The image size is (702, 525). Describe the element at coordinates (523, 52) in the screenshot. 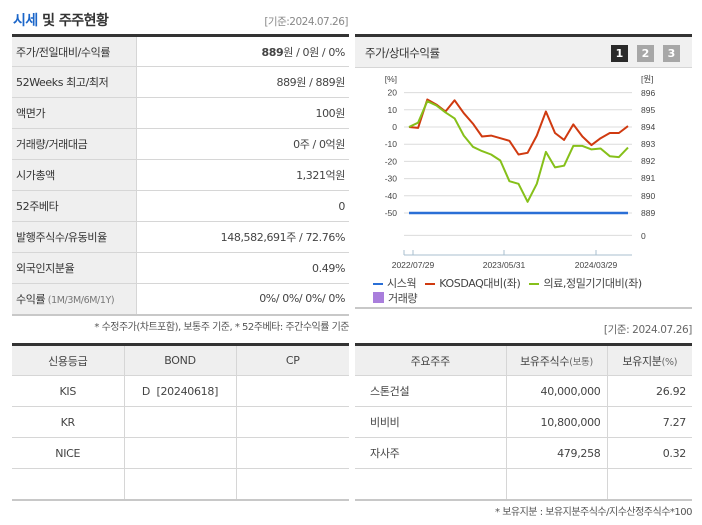

I see `chart-header: 주가/상대수익률 1 2 3` at that location.